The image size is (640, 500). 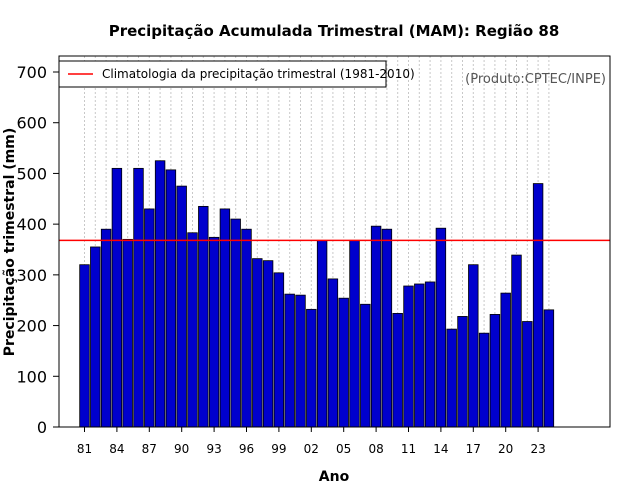 What do you see at coordinates (375, 449) in the screenshot?
I see `x-tick-label: 08` at bounding box center [375, 449].